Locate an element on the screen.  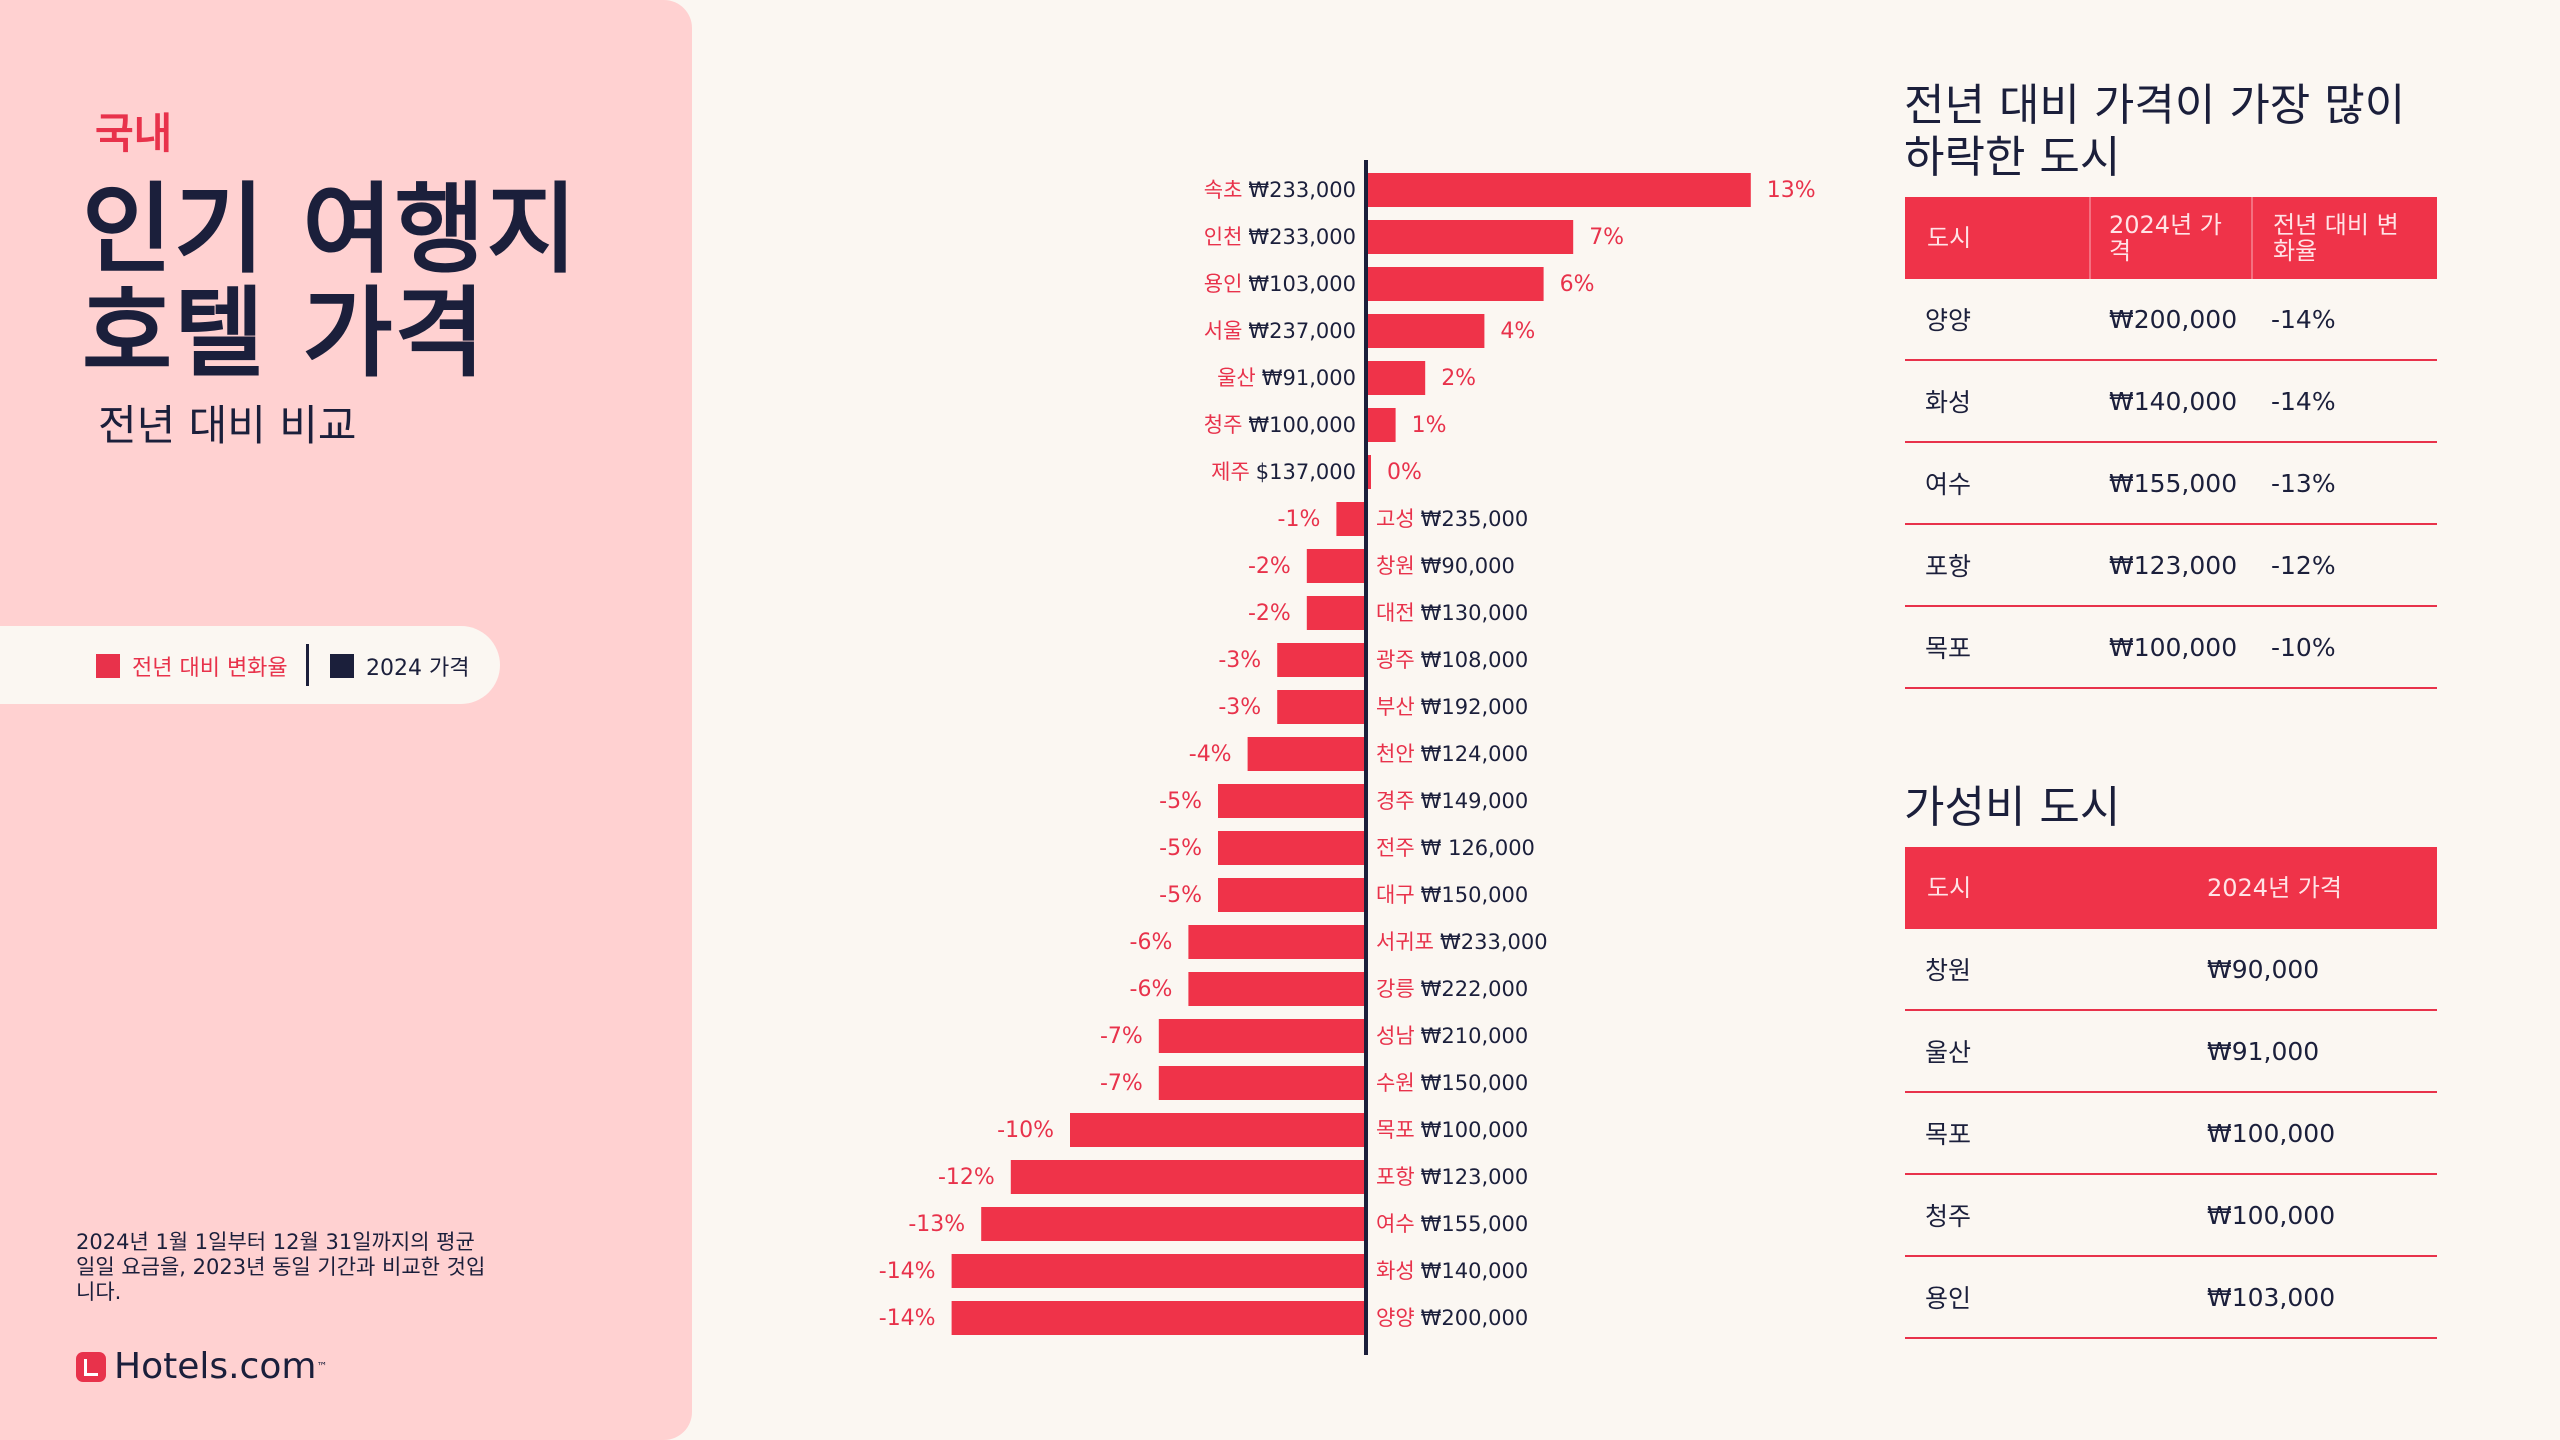
value-table-title: 가성비 도시 is located at coordinates (2012, 807).